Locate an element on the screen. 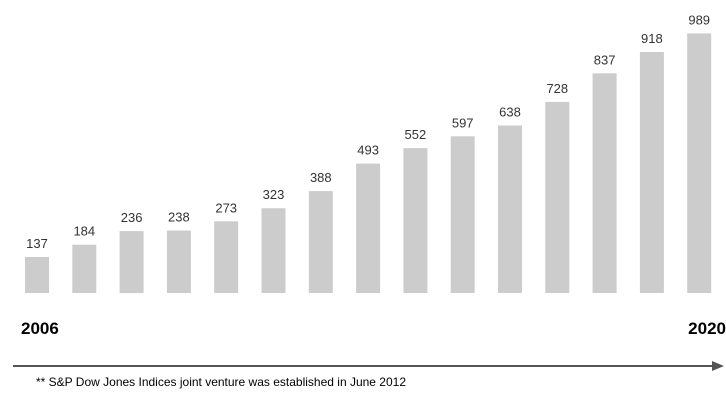  bar-2017 is located at coordinates (557, 197).